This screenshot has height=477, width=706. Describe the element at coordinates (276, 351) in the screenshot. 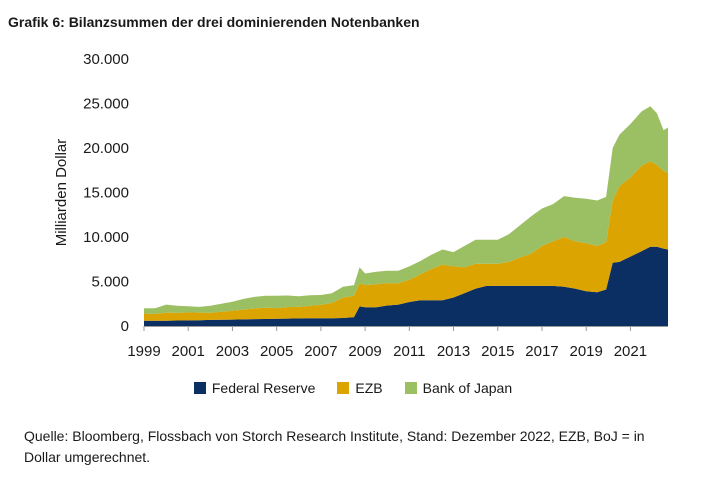

I see `x-tick-label: 2005` at that location.